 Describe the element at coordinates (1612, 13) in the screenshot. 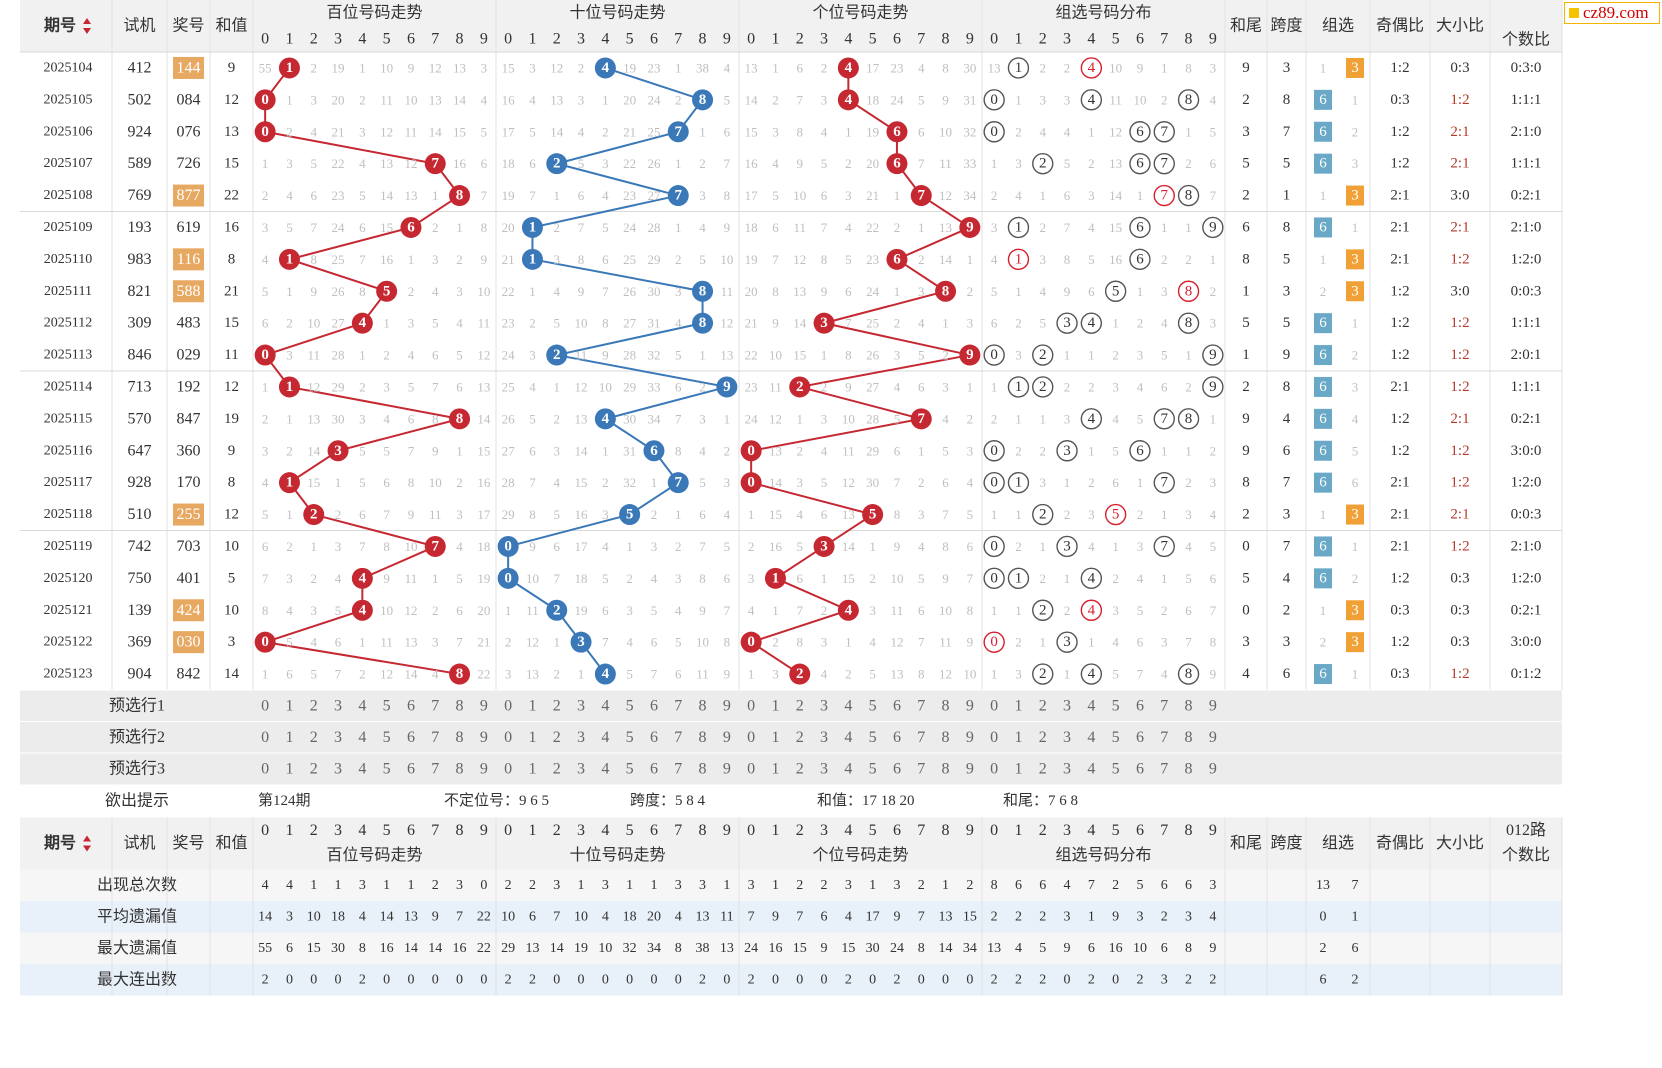

I see `site-watermark: cz89.com` at that location.